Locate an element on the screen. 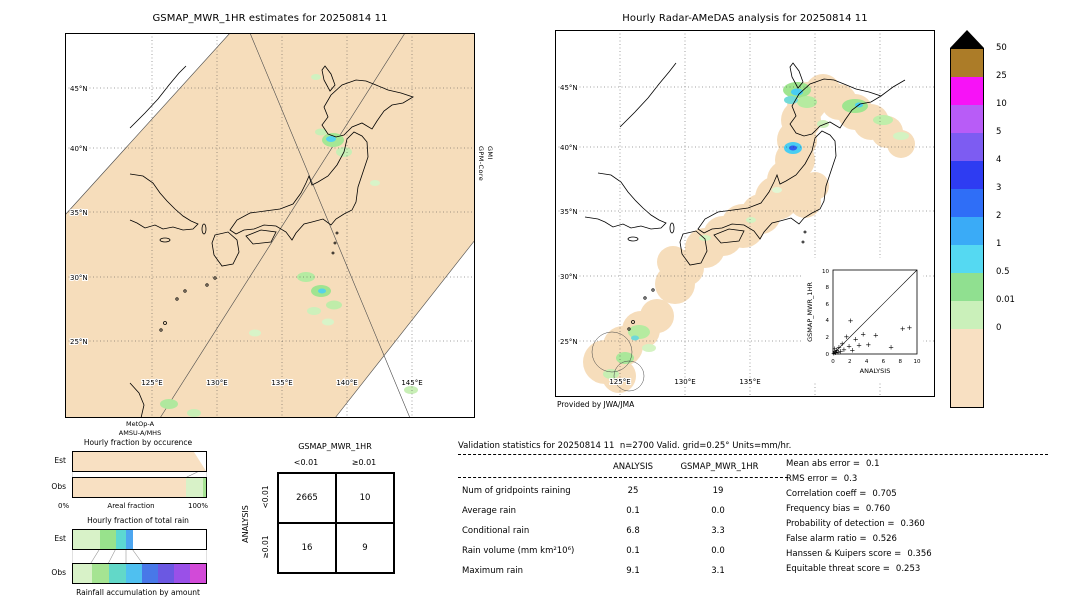  svg-text: 4 is located at coordinates (867, 362).